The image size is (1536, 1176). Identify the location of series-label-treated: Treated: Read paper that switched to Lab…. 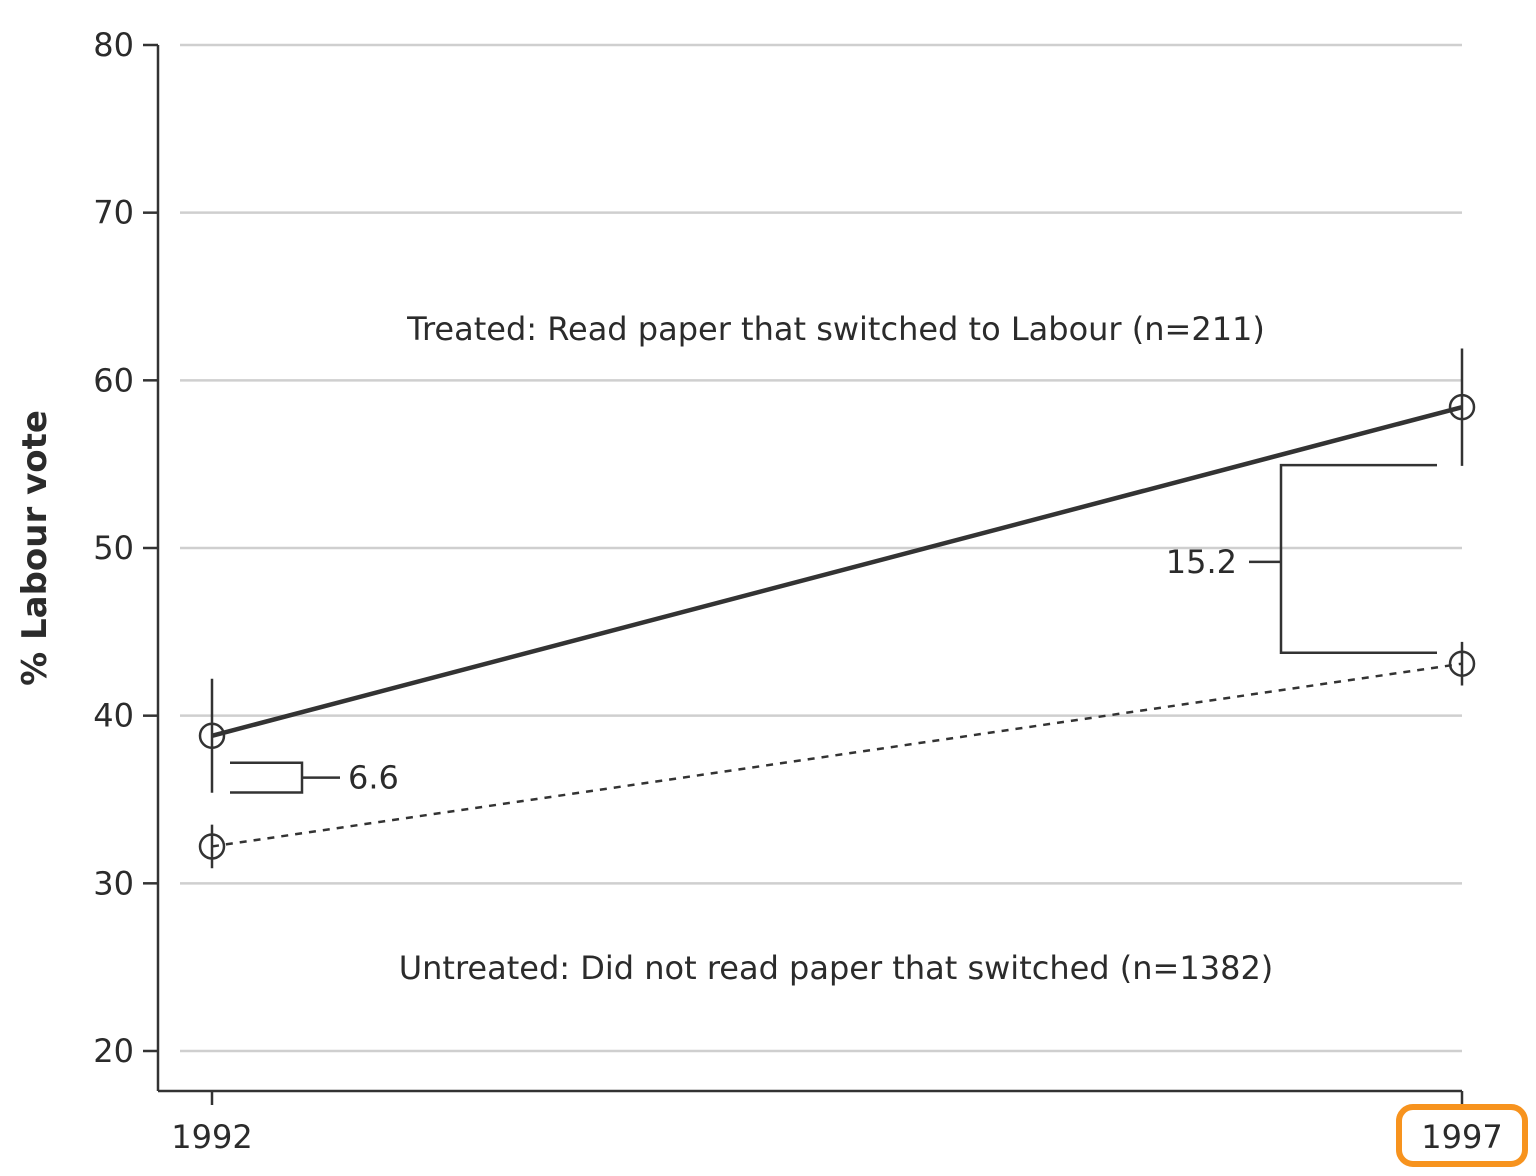
(835, 329).